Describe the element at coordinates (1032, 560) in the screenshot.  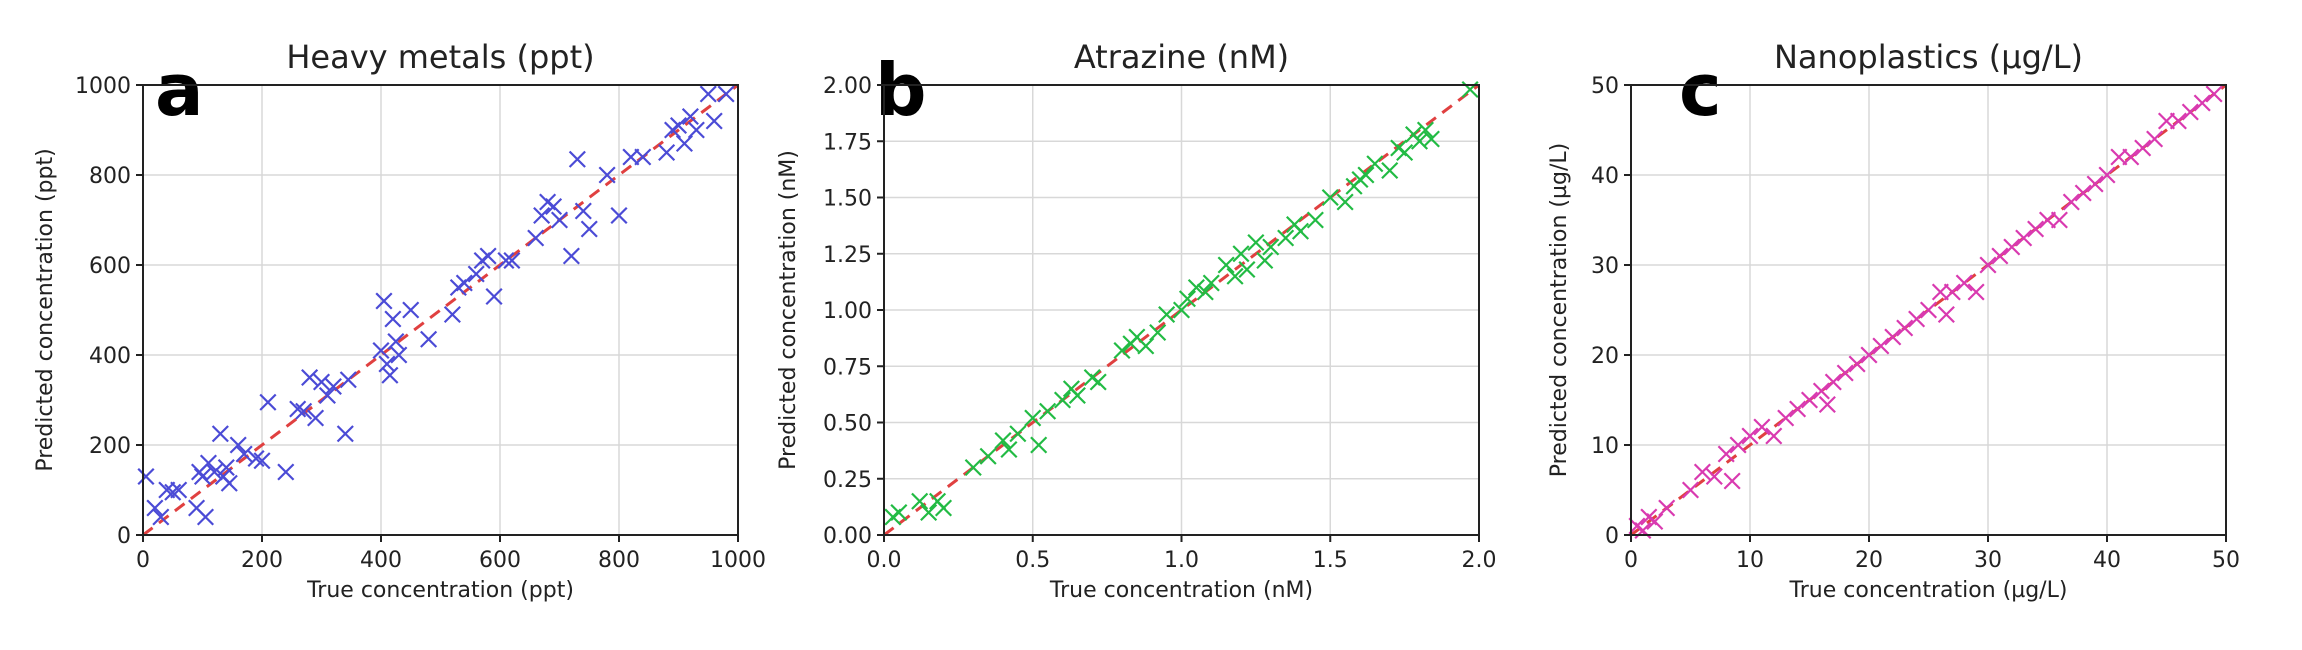
I see `x-tick-label: 0.5` at that location.